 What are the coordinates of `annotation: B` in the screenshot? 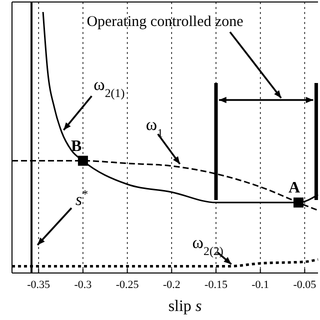 It's located at (76, 146).